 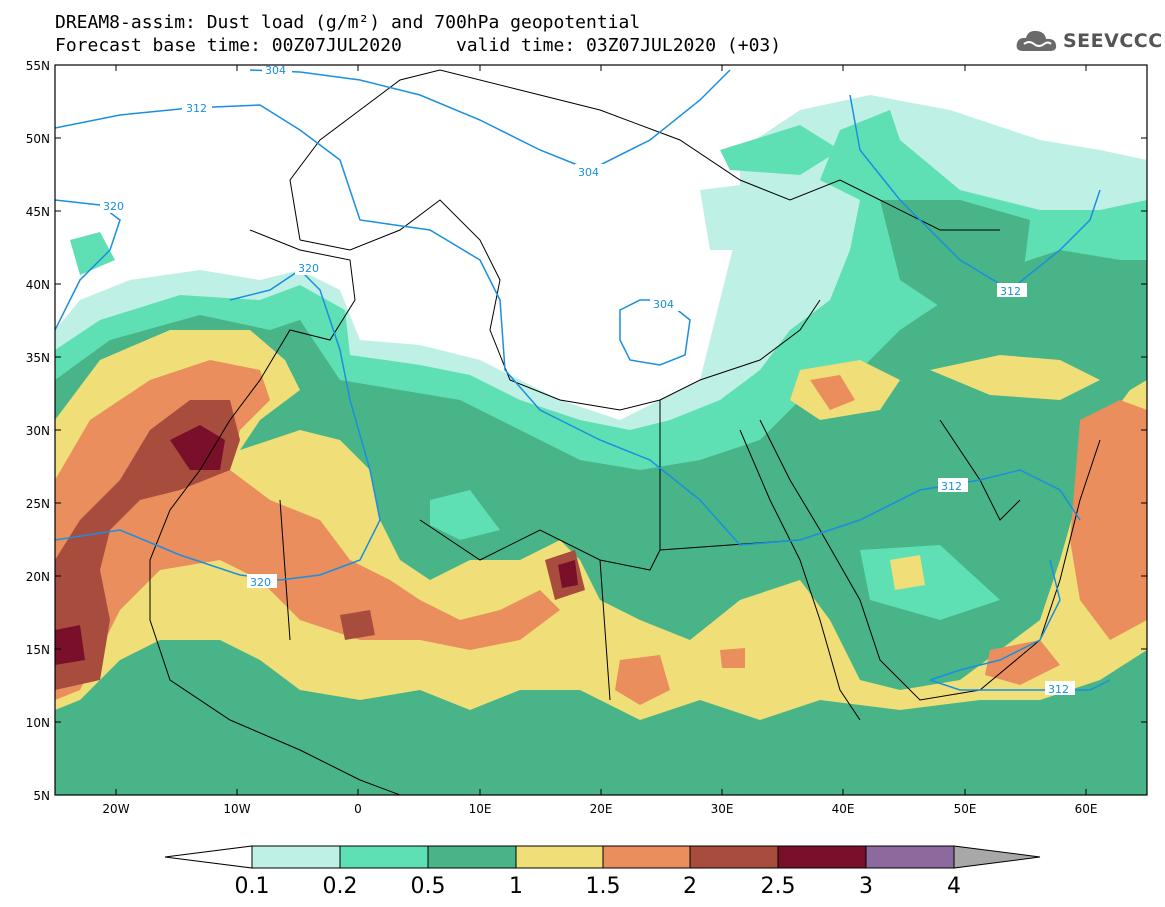 I want to click on colorbar-label: 1, so click(x=516, y=886).